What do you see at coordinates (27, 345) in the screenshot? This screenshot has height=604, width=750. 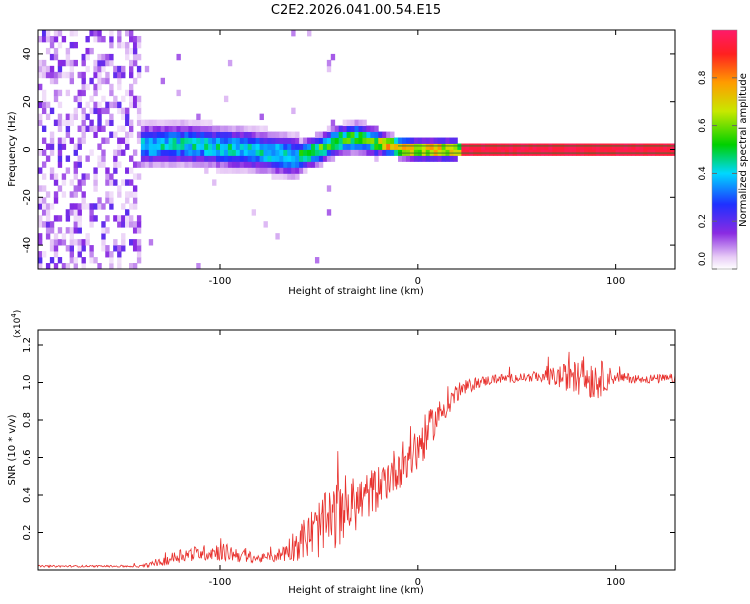 I see `y-tick-label: 1.2` at bounding box center [27, 345].